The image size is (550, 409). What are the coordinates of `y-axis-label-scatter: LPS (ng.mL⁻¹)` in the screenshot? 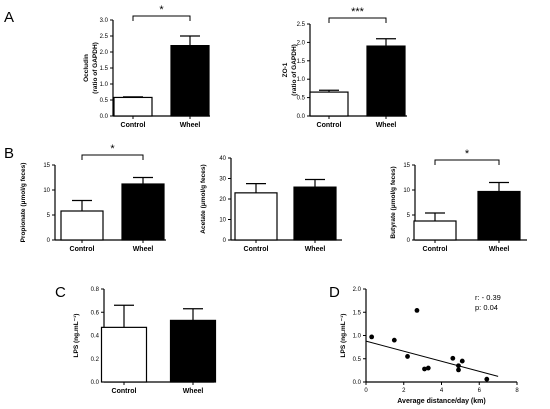 It's located at (343, 336).